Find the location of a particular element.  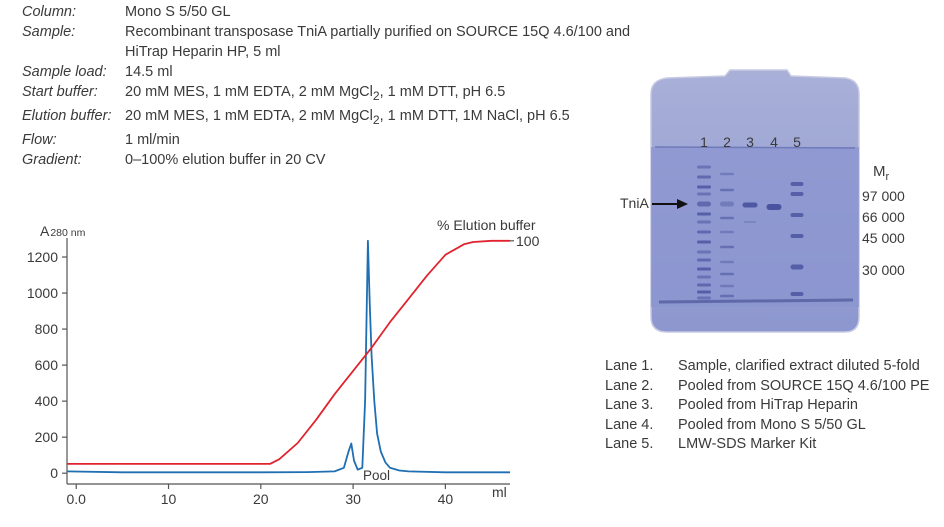

pool-annotation: Pool is located at coordinates (376, 475).